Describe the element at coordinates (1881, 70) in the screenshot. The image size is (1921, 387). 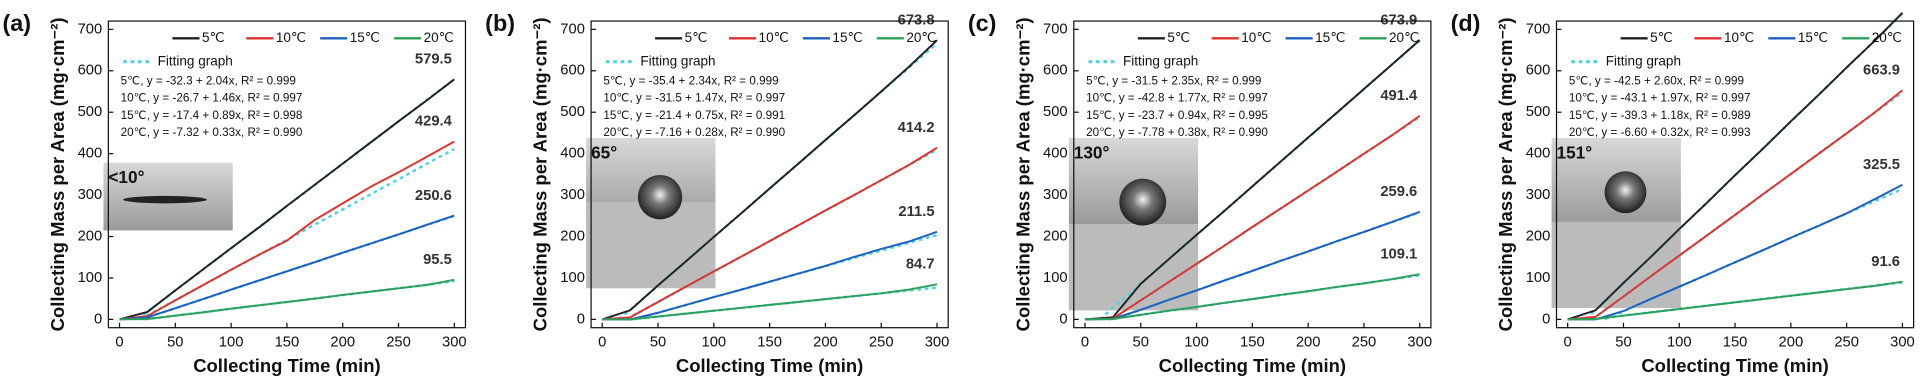
I see `end-label: 663.9` at that location.